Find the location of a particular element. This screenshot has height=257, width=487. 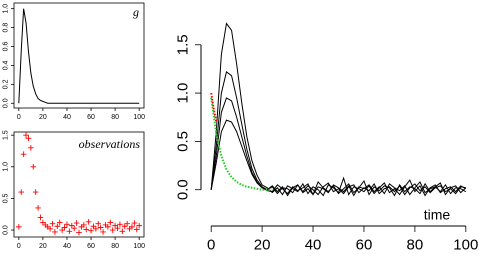

y-tick-label: 0.2 is located at coordinates (6, 84).